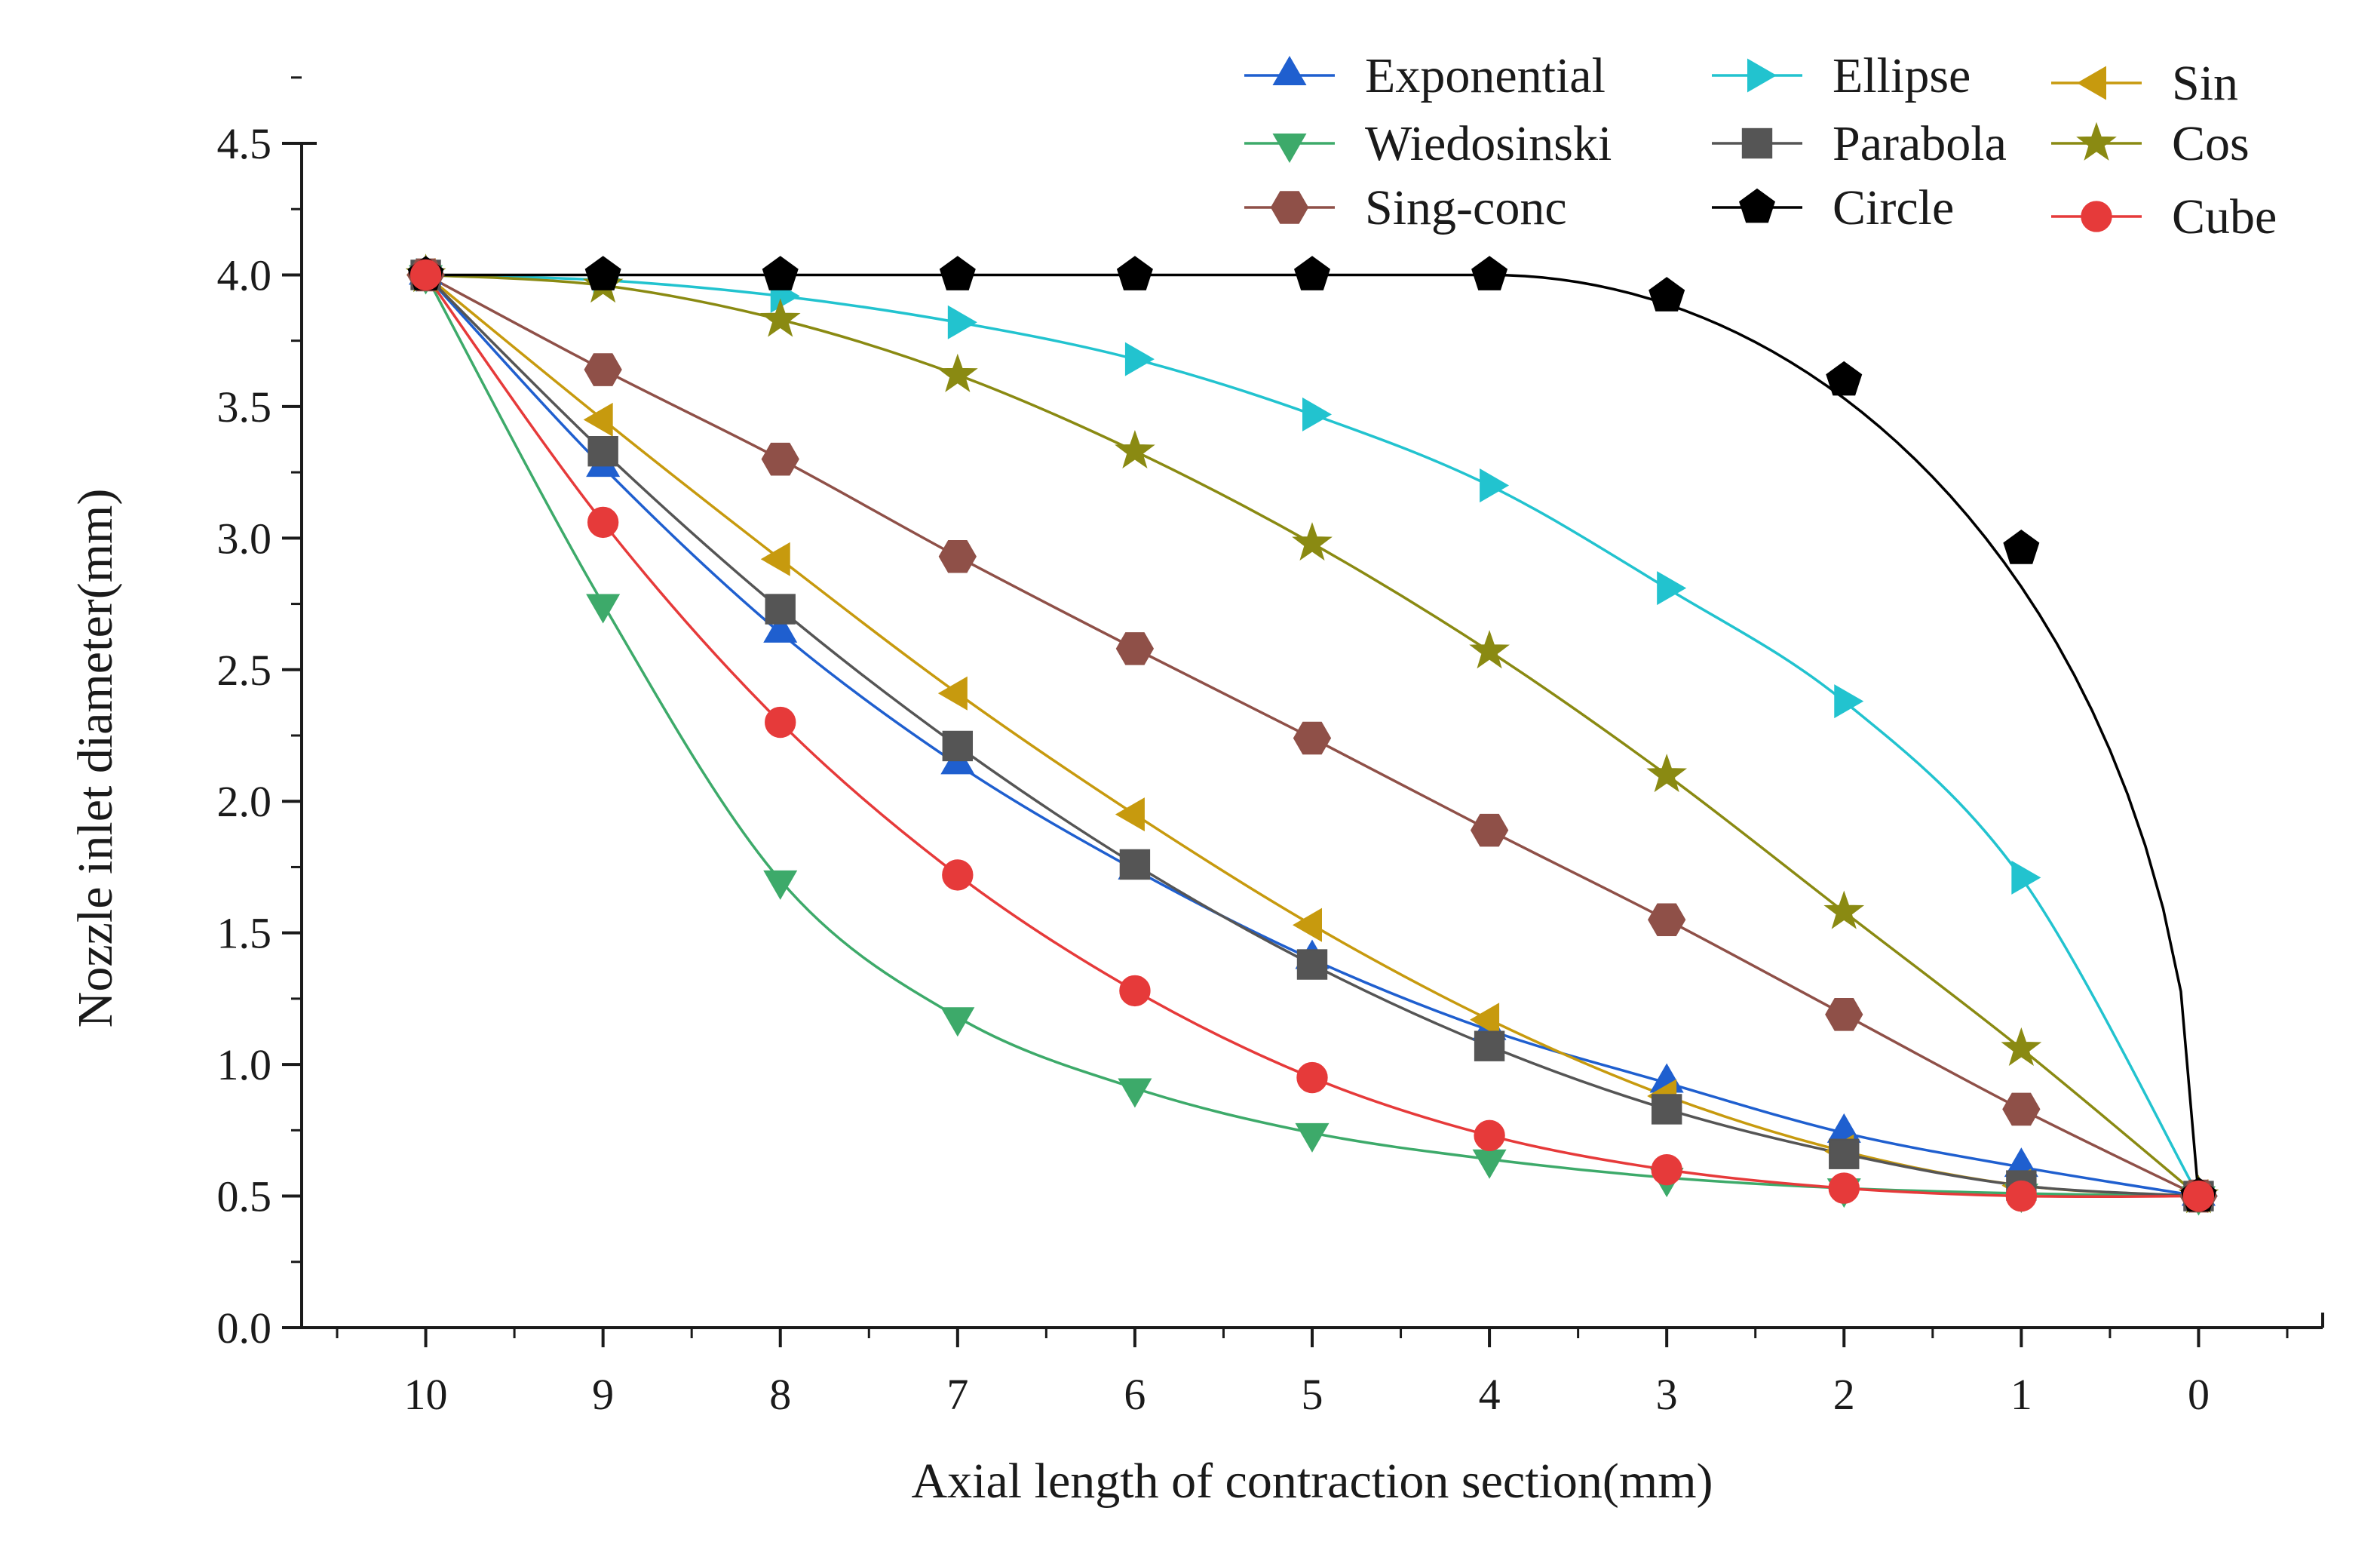 This screenshot has width=2380, height=1560. Describe the element at coordinates (1844, 1394) in the screenshot. I see `x-tick-label: 2` at that location.